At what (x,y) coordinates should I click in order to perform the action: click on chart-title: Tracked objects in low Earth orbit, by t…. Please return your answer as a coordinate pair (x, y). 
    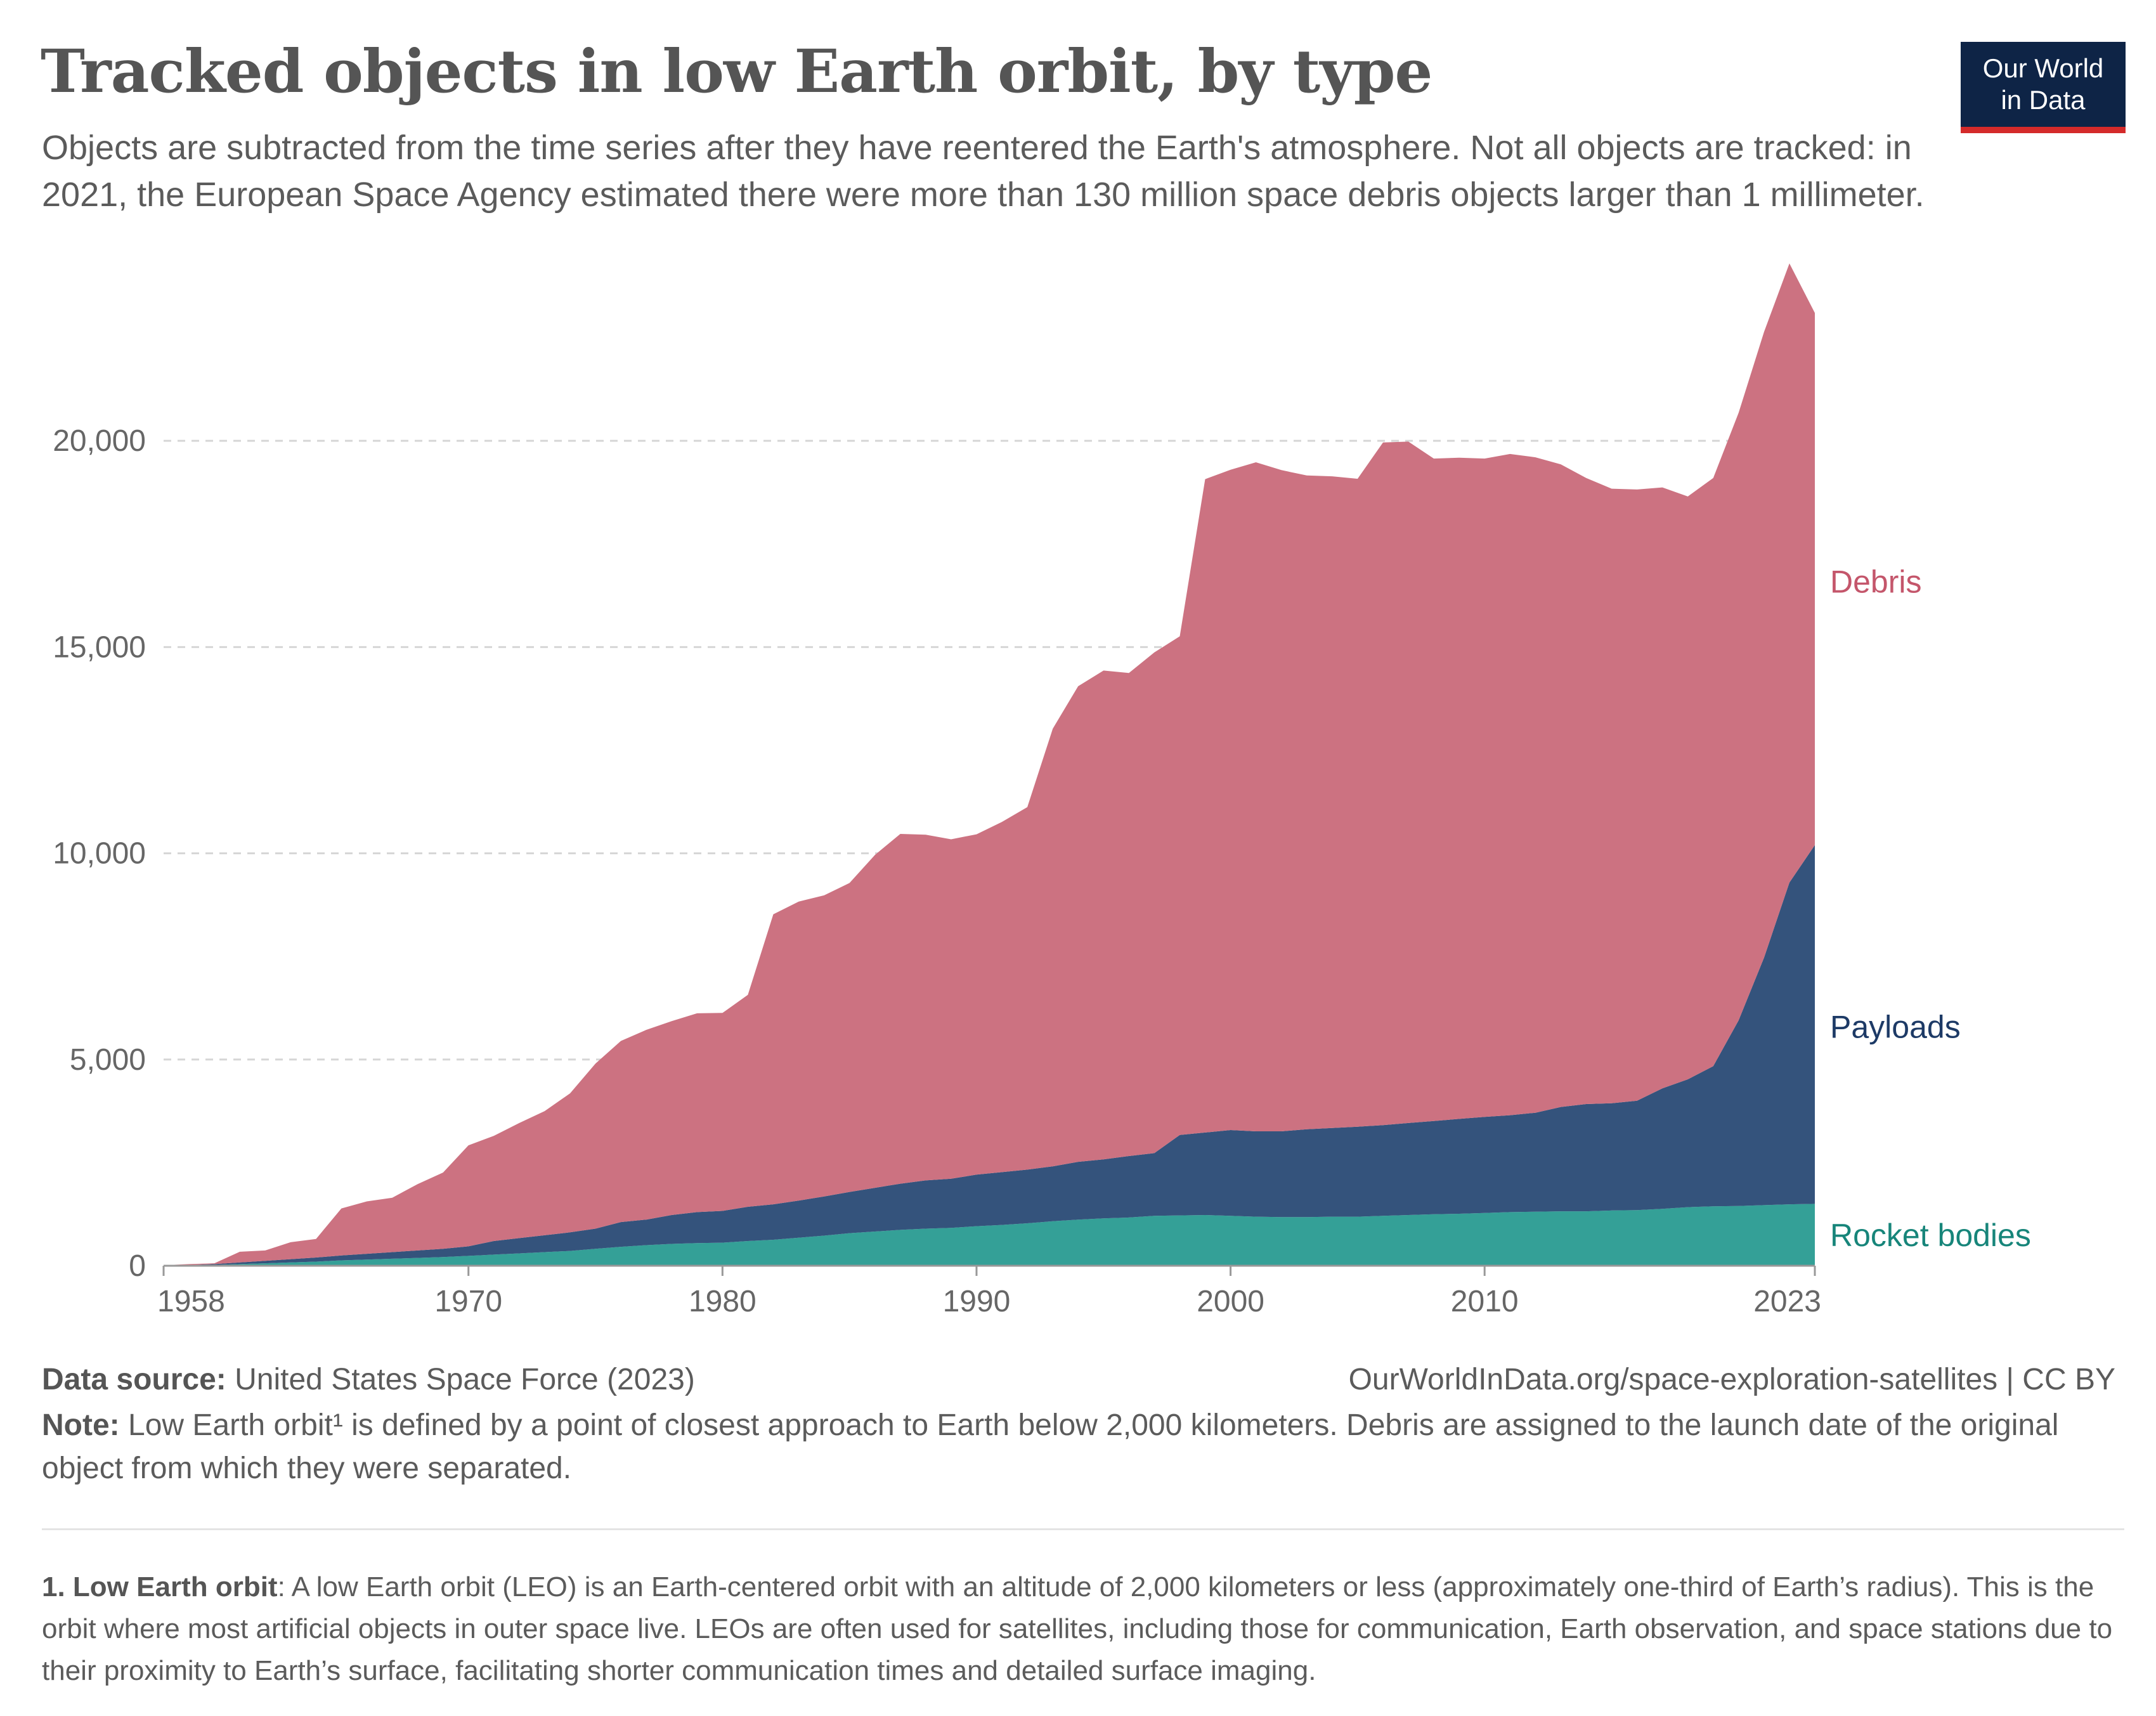
    Looking at the image, I should click on (736, 72).